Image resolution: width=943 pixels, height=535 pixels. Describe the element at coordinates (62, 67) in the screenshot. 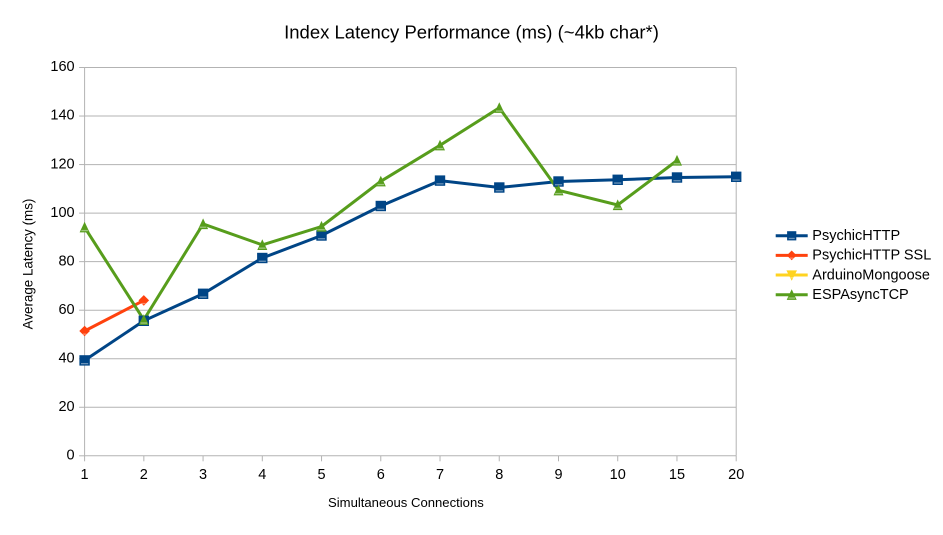

I see `svg-text: 160` at that location.